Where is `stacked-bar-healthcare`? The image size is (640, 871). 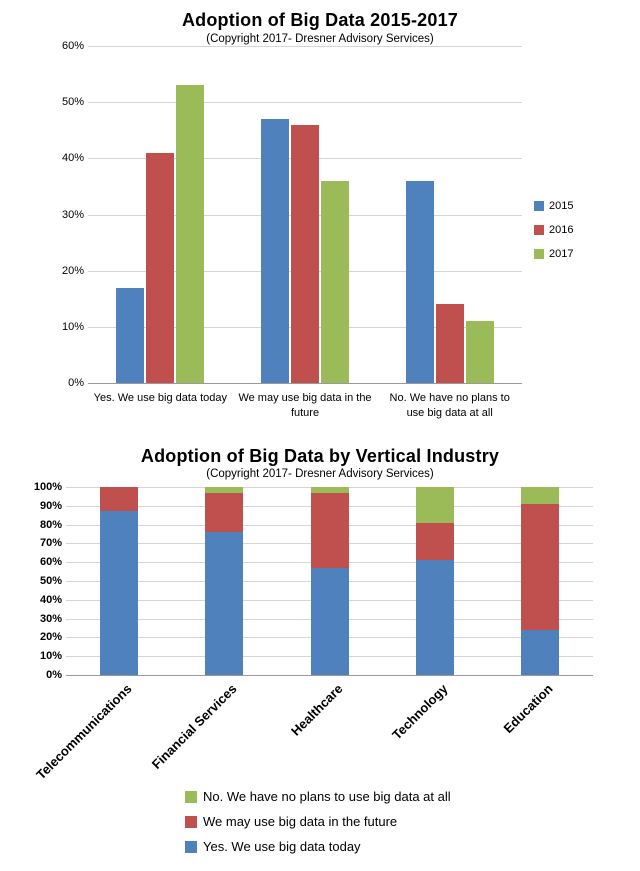
stacked-bar-healthcare is located at coordinates (329, 581).